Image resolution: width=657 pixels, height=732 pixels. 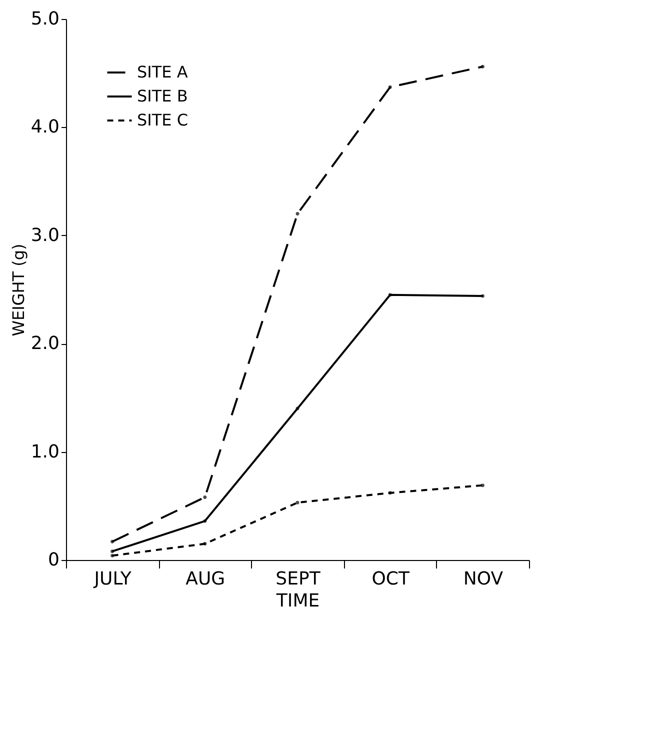 I want to click on legend-label: SITE B, so click(x=162, y=96).